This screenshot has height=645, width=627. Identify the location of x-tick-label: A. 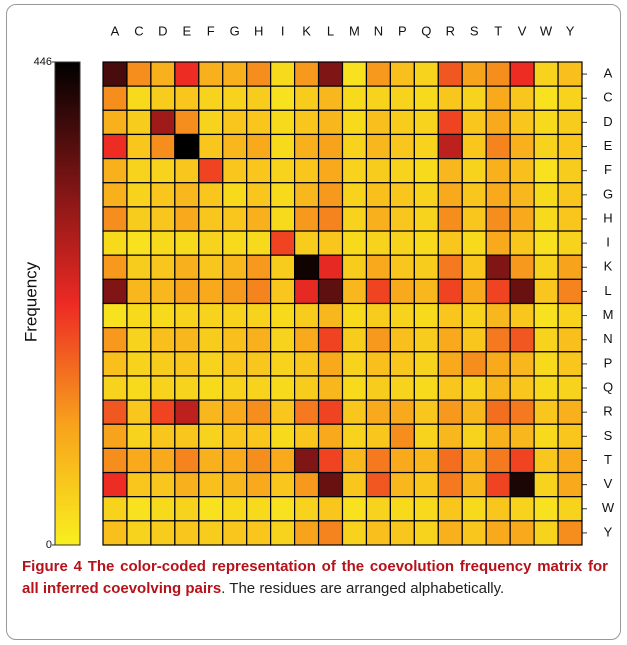
(115, 30).